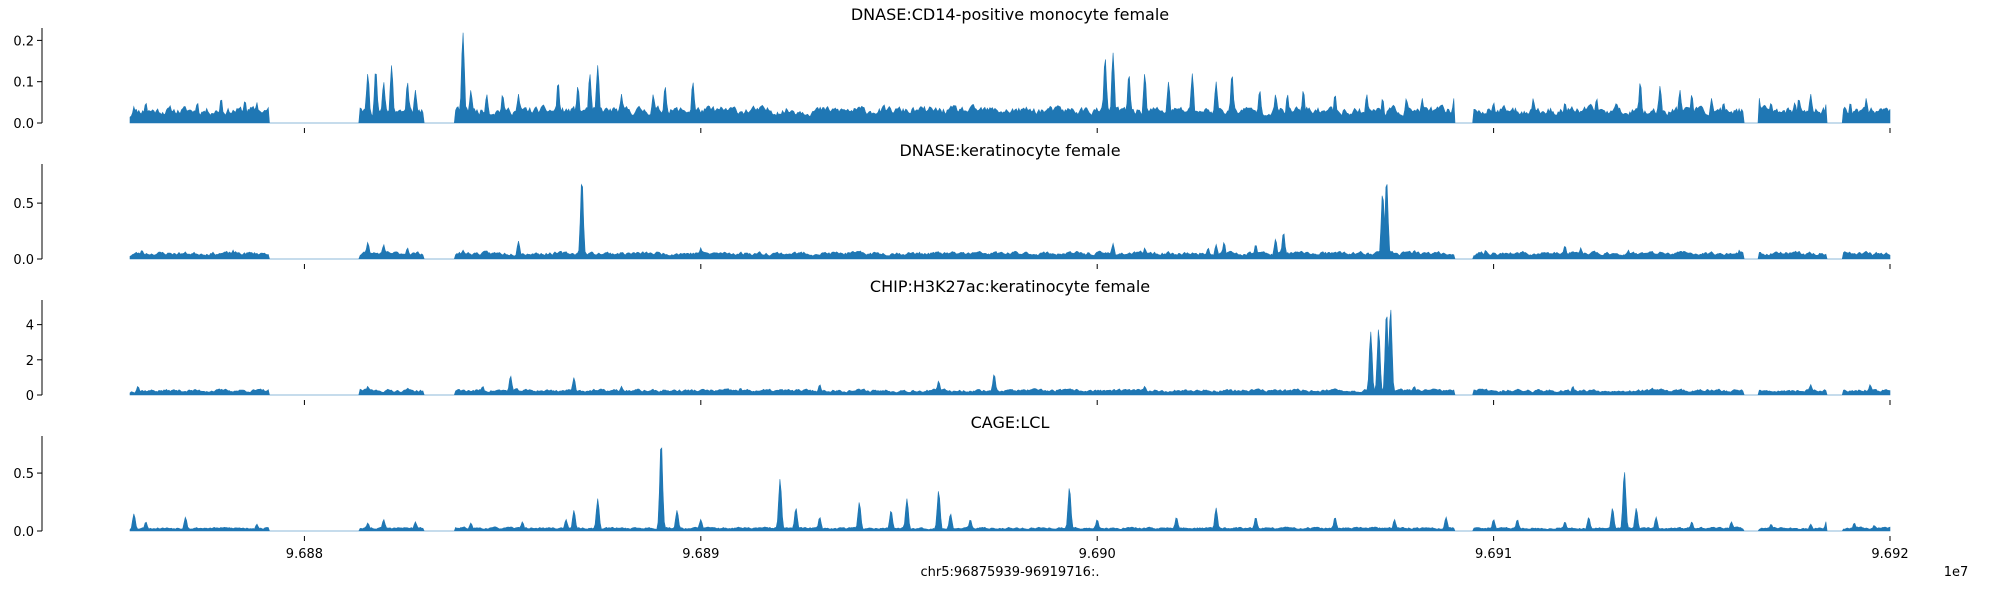 The height and width of the screenshot is (590, 1990). I want to click on y-tick-label: 0, so click(30, 396).